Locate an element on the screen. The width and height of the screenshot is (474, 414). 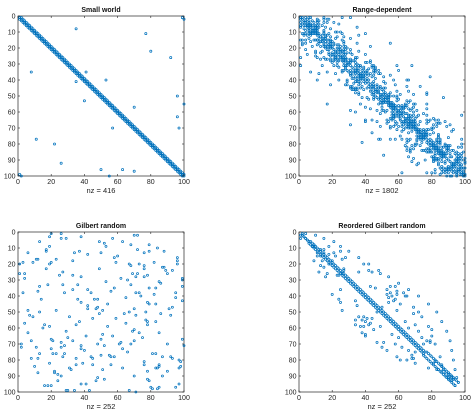
chart-title: Range-dependent is located at coordinates (382, 10).